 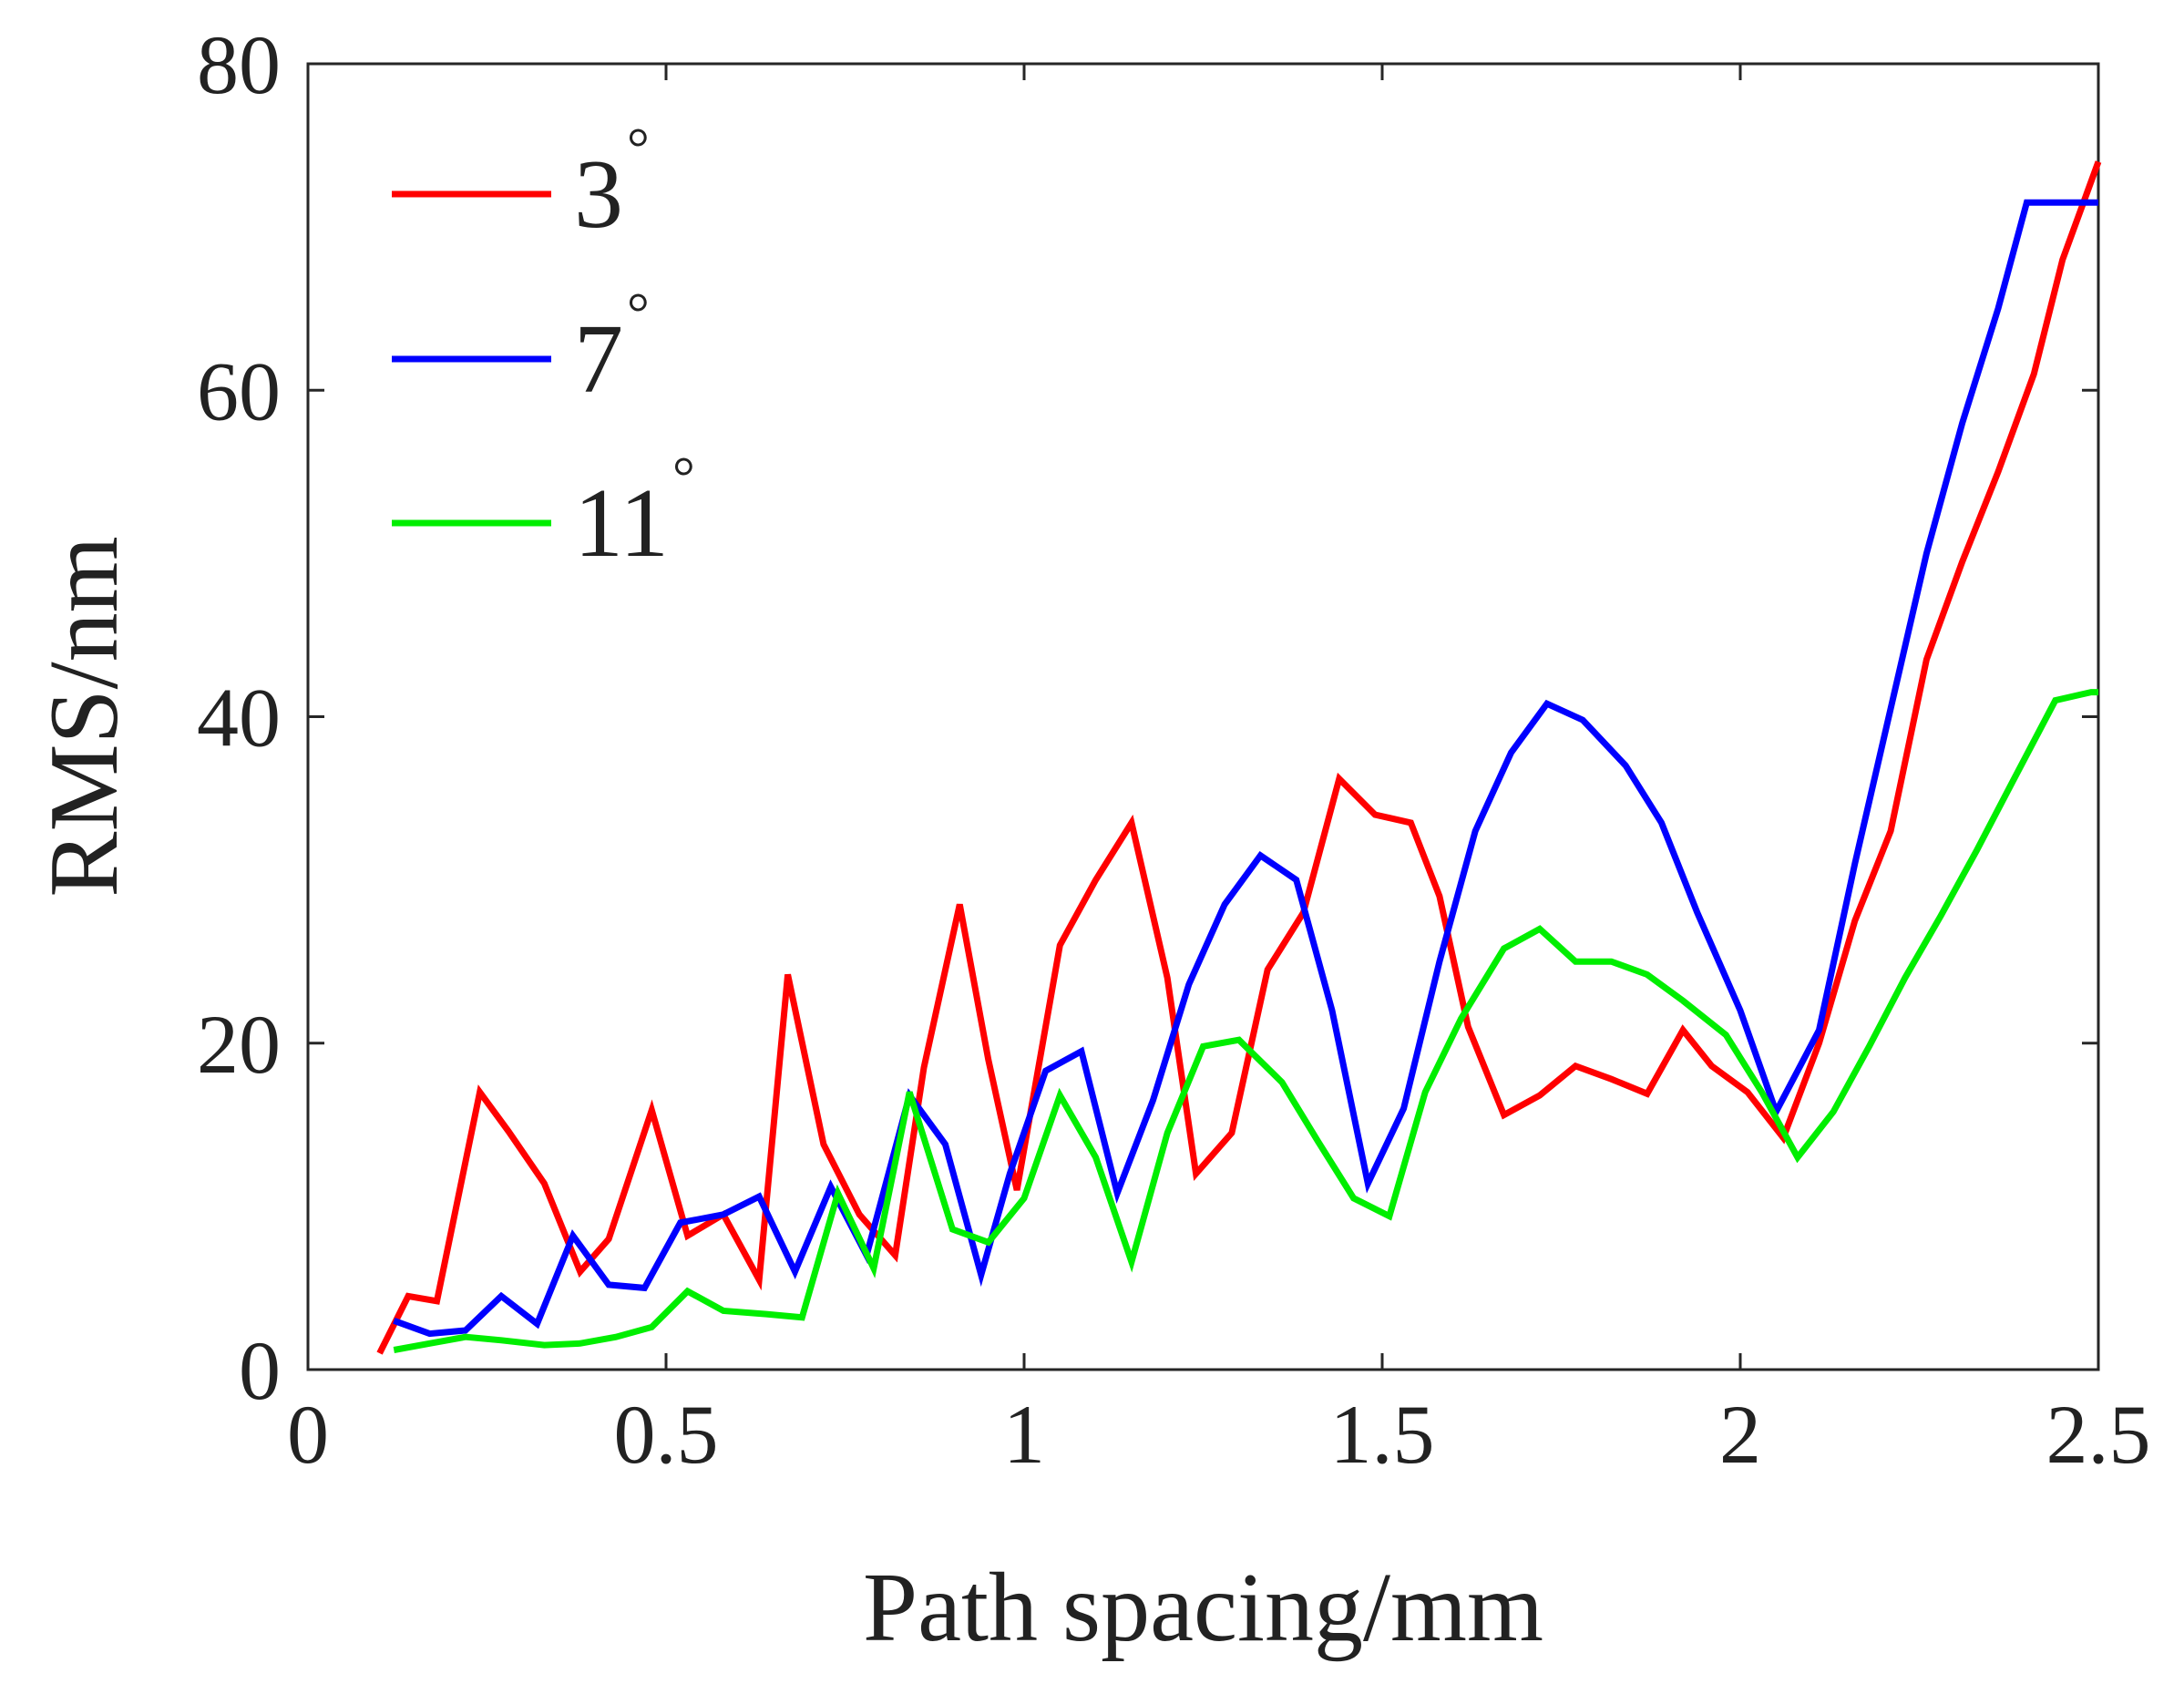 I want to click on y-tick-label: 80, so click(x=239, y=64).